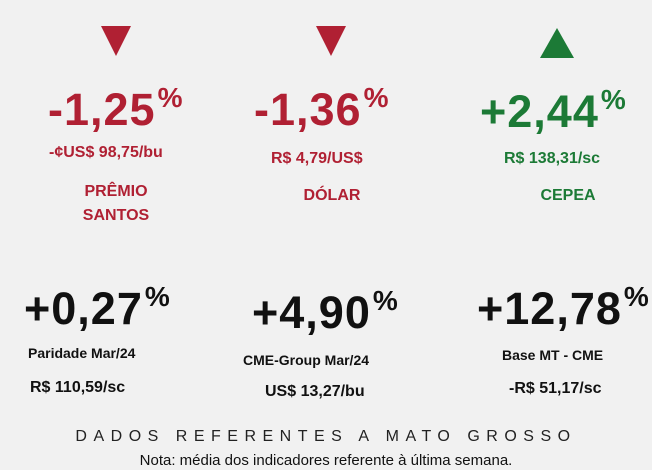 The width and height of the screenshot is (652, 470). Describe the element at coordinates (306, 360) in the screenshot. I see `indicator-name: CME-Group Mar/24` at that location.